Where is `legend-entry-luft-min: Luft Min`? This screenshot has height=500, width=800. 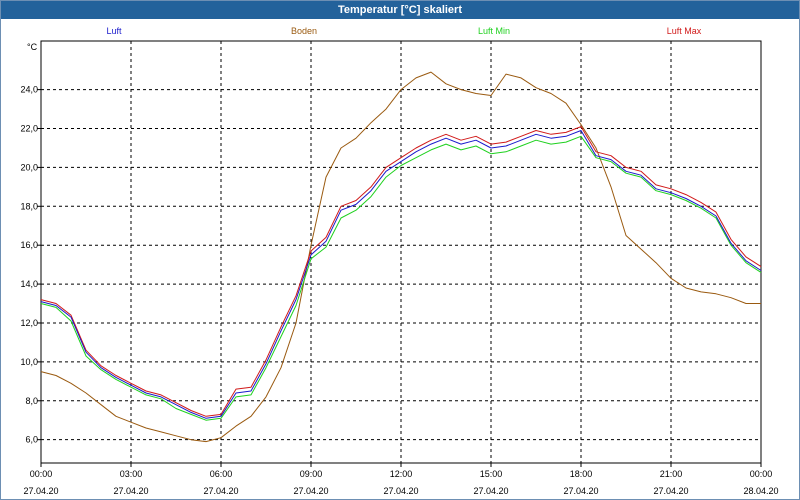
legend-entry-luft-min: Luft Min is located at coordinates (494, 31).